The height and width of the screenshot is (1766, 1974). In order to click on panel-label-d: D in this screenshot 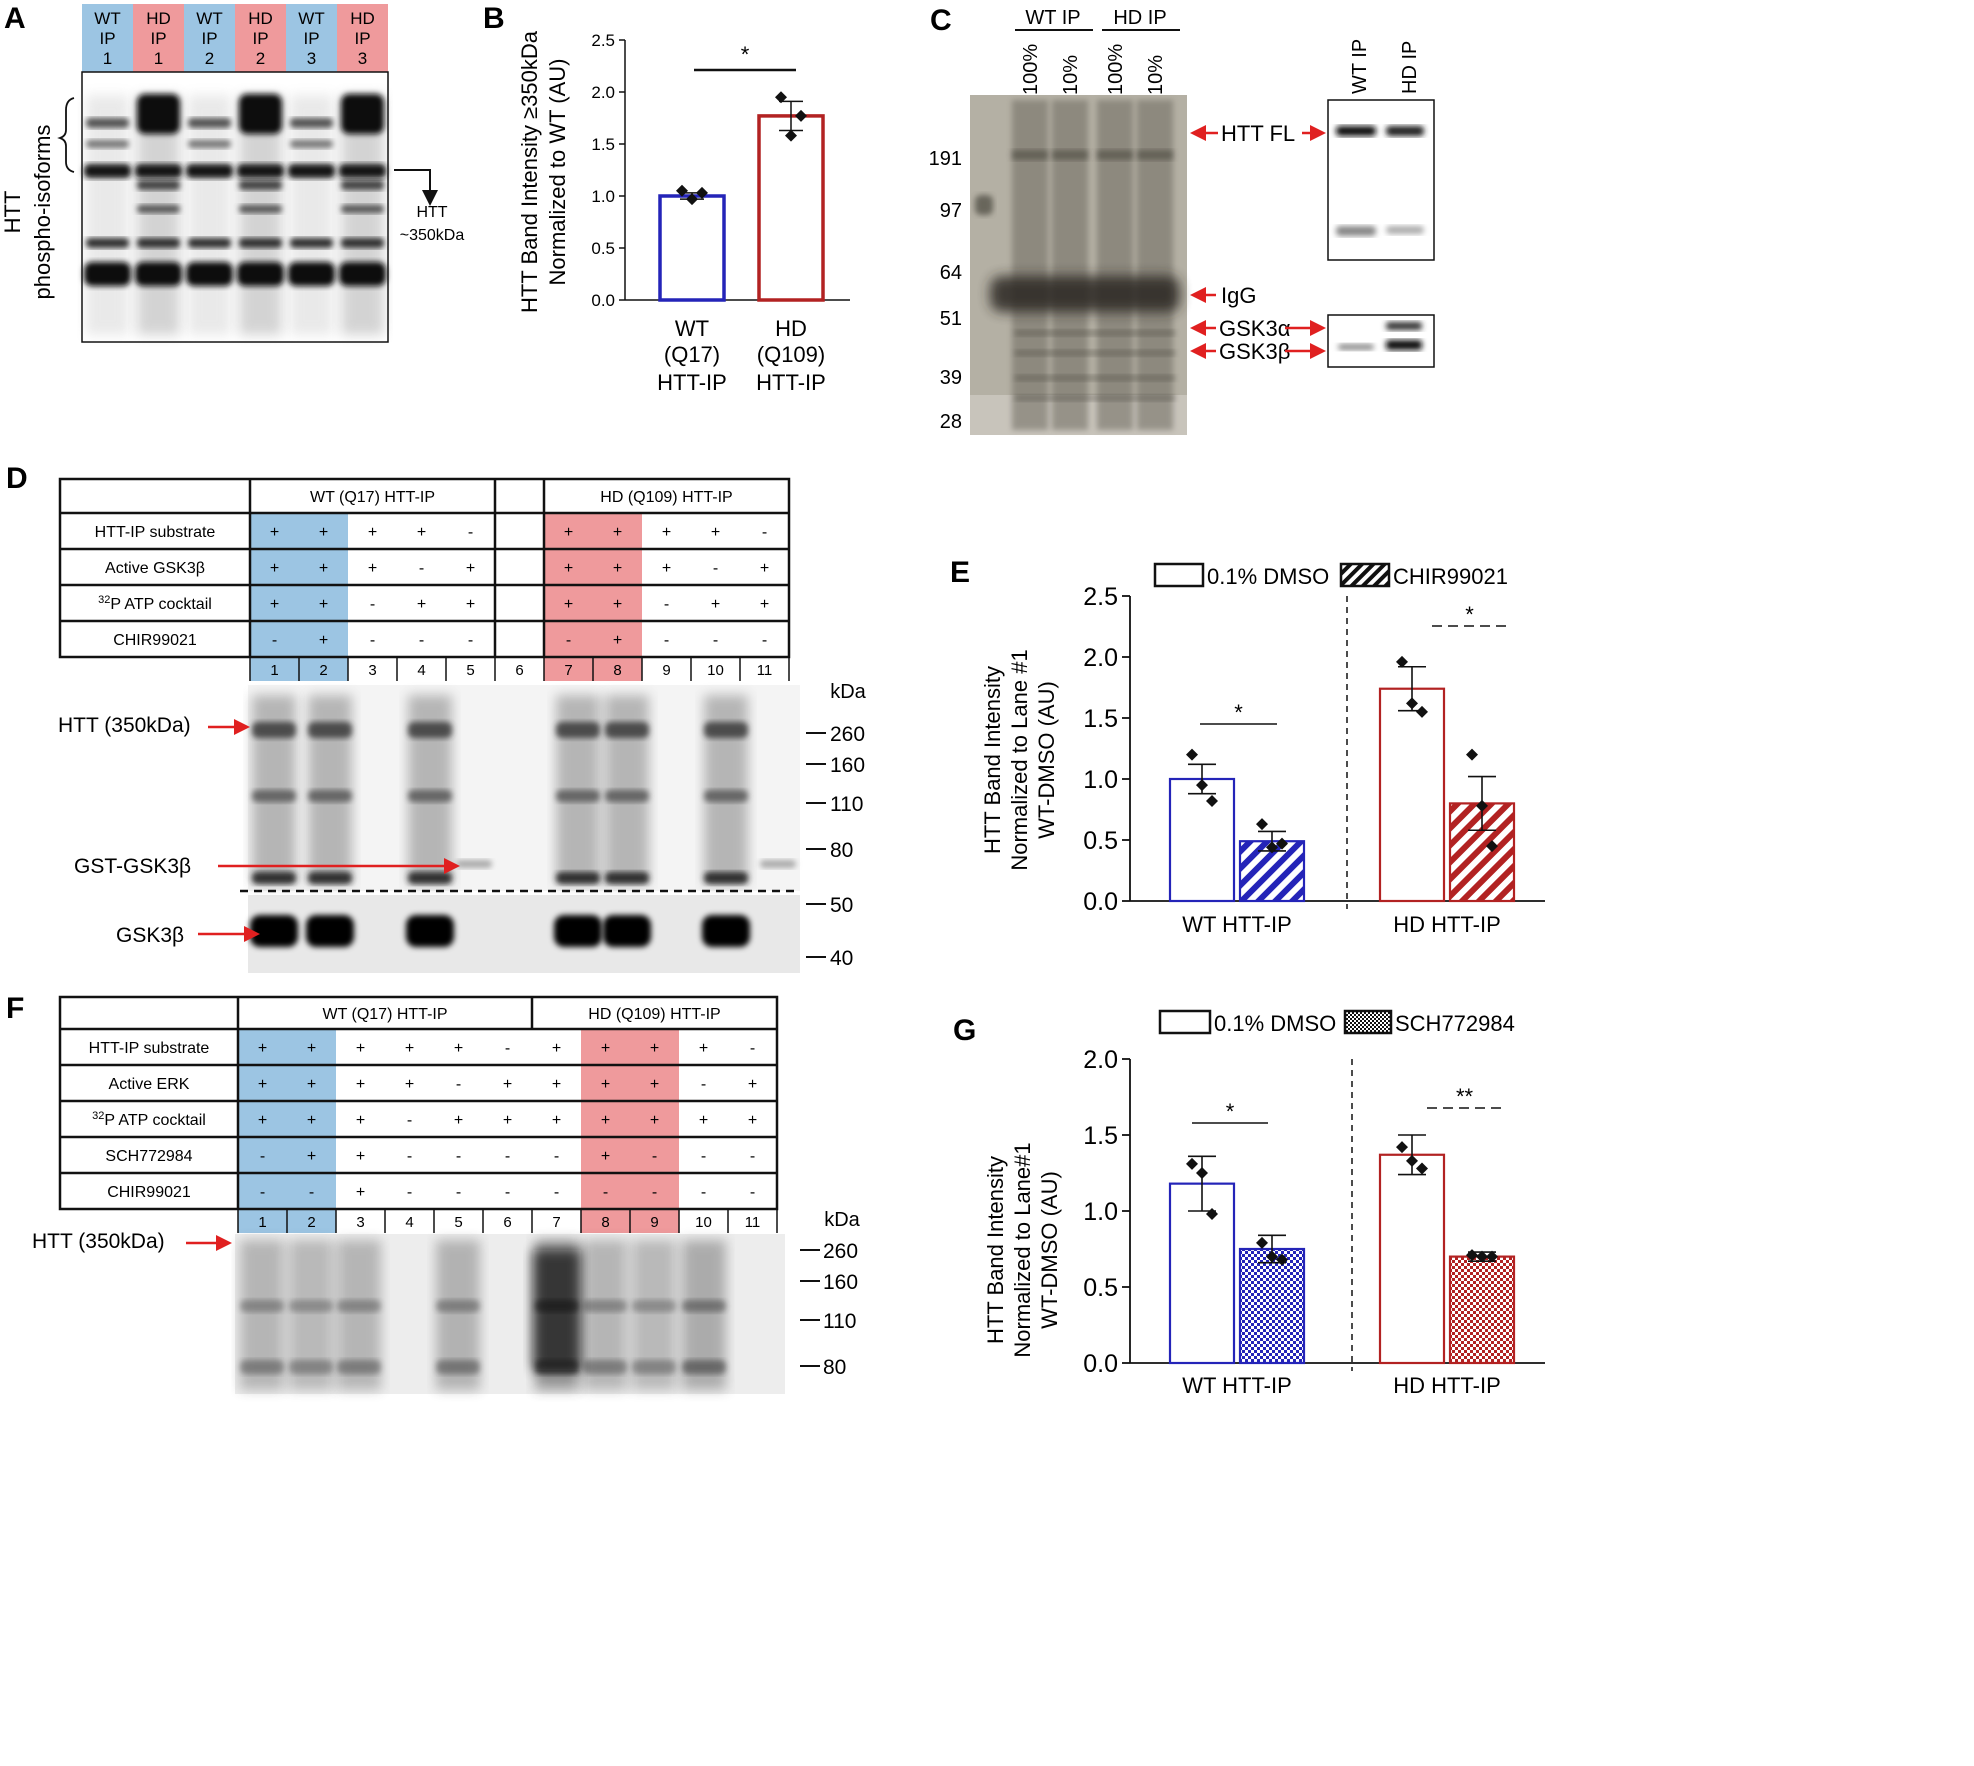, I will do `click(17, 478)`.